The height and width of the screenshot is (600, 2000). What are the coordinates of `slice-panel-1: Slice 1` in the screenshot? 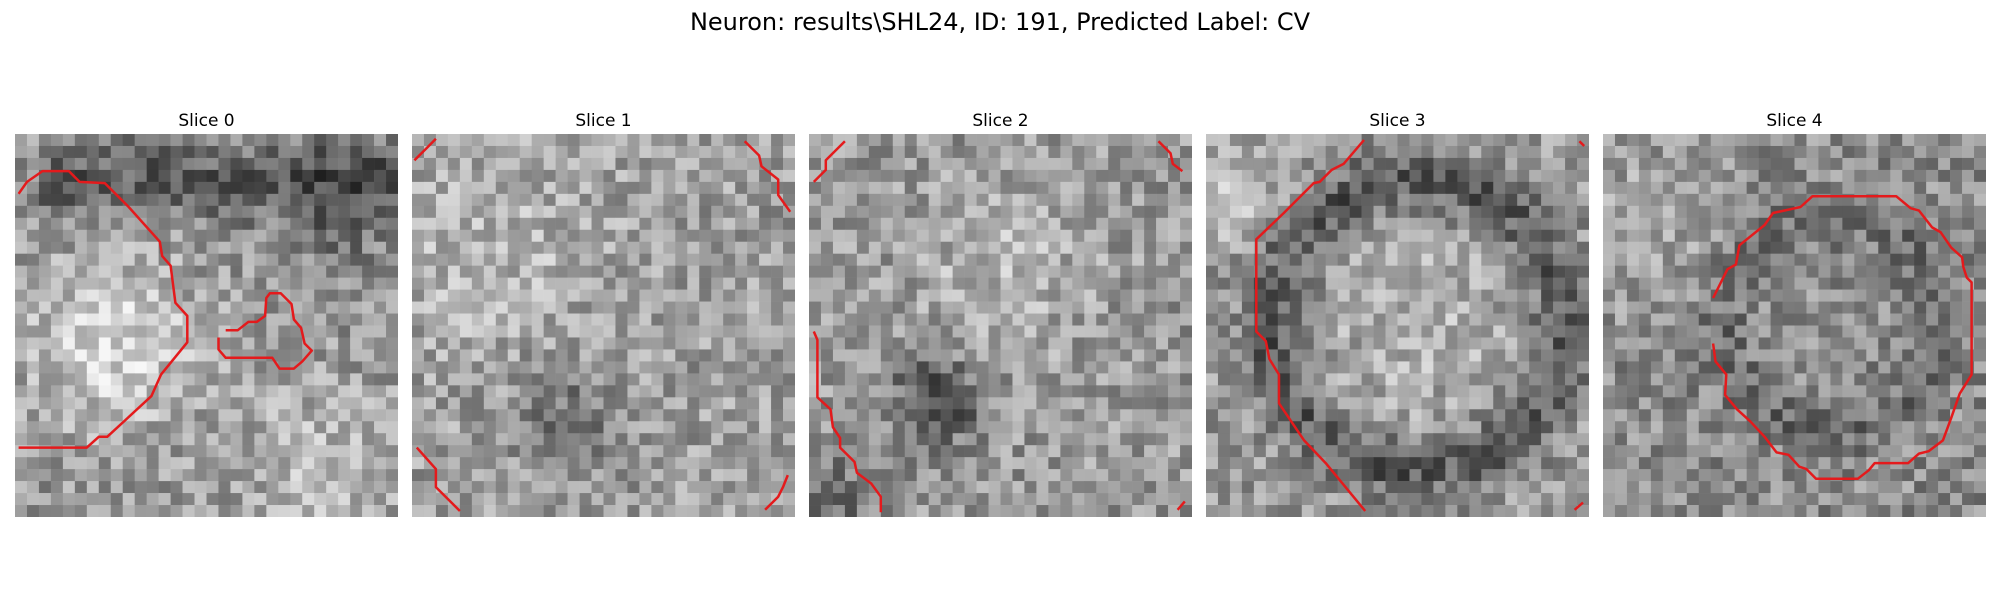 It's located at (603, 313).